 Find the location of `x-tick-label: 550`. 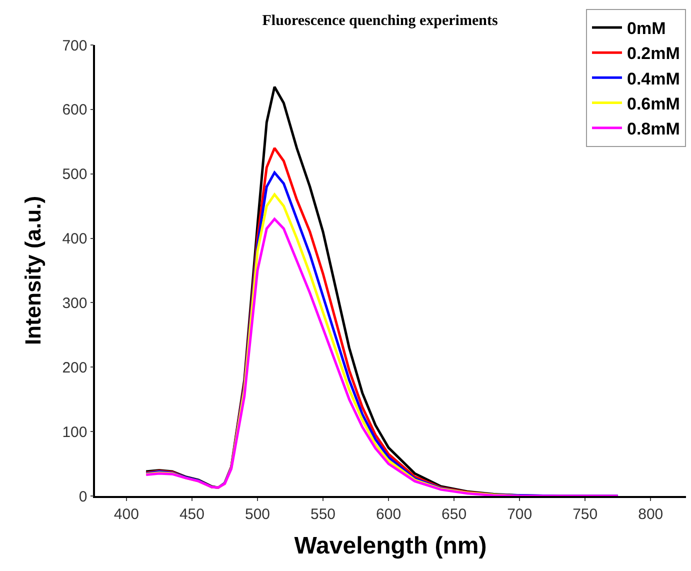

x-tick-label: 550 is located at coordinates (323, 514).